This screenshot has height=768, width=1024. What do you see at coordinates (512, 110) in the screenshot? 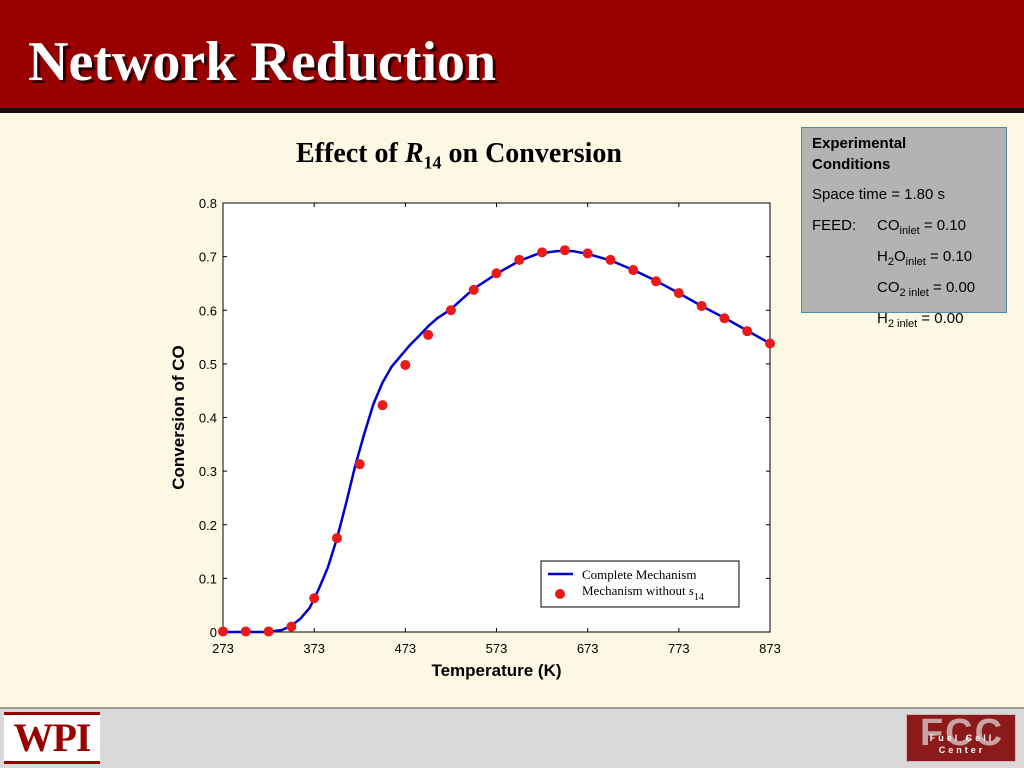
I see `title-divider` at bounding box center [512, 110].